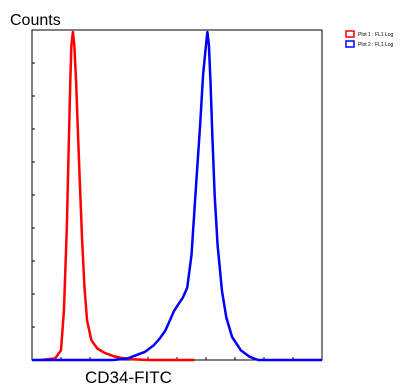  I want to click on x-axis-label: CD34-FITC, so click(128, 376).